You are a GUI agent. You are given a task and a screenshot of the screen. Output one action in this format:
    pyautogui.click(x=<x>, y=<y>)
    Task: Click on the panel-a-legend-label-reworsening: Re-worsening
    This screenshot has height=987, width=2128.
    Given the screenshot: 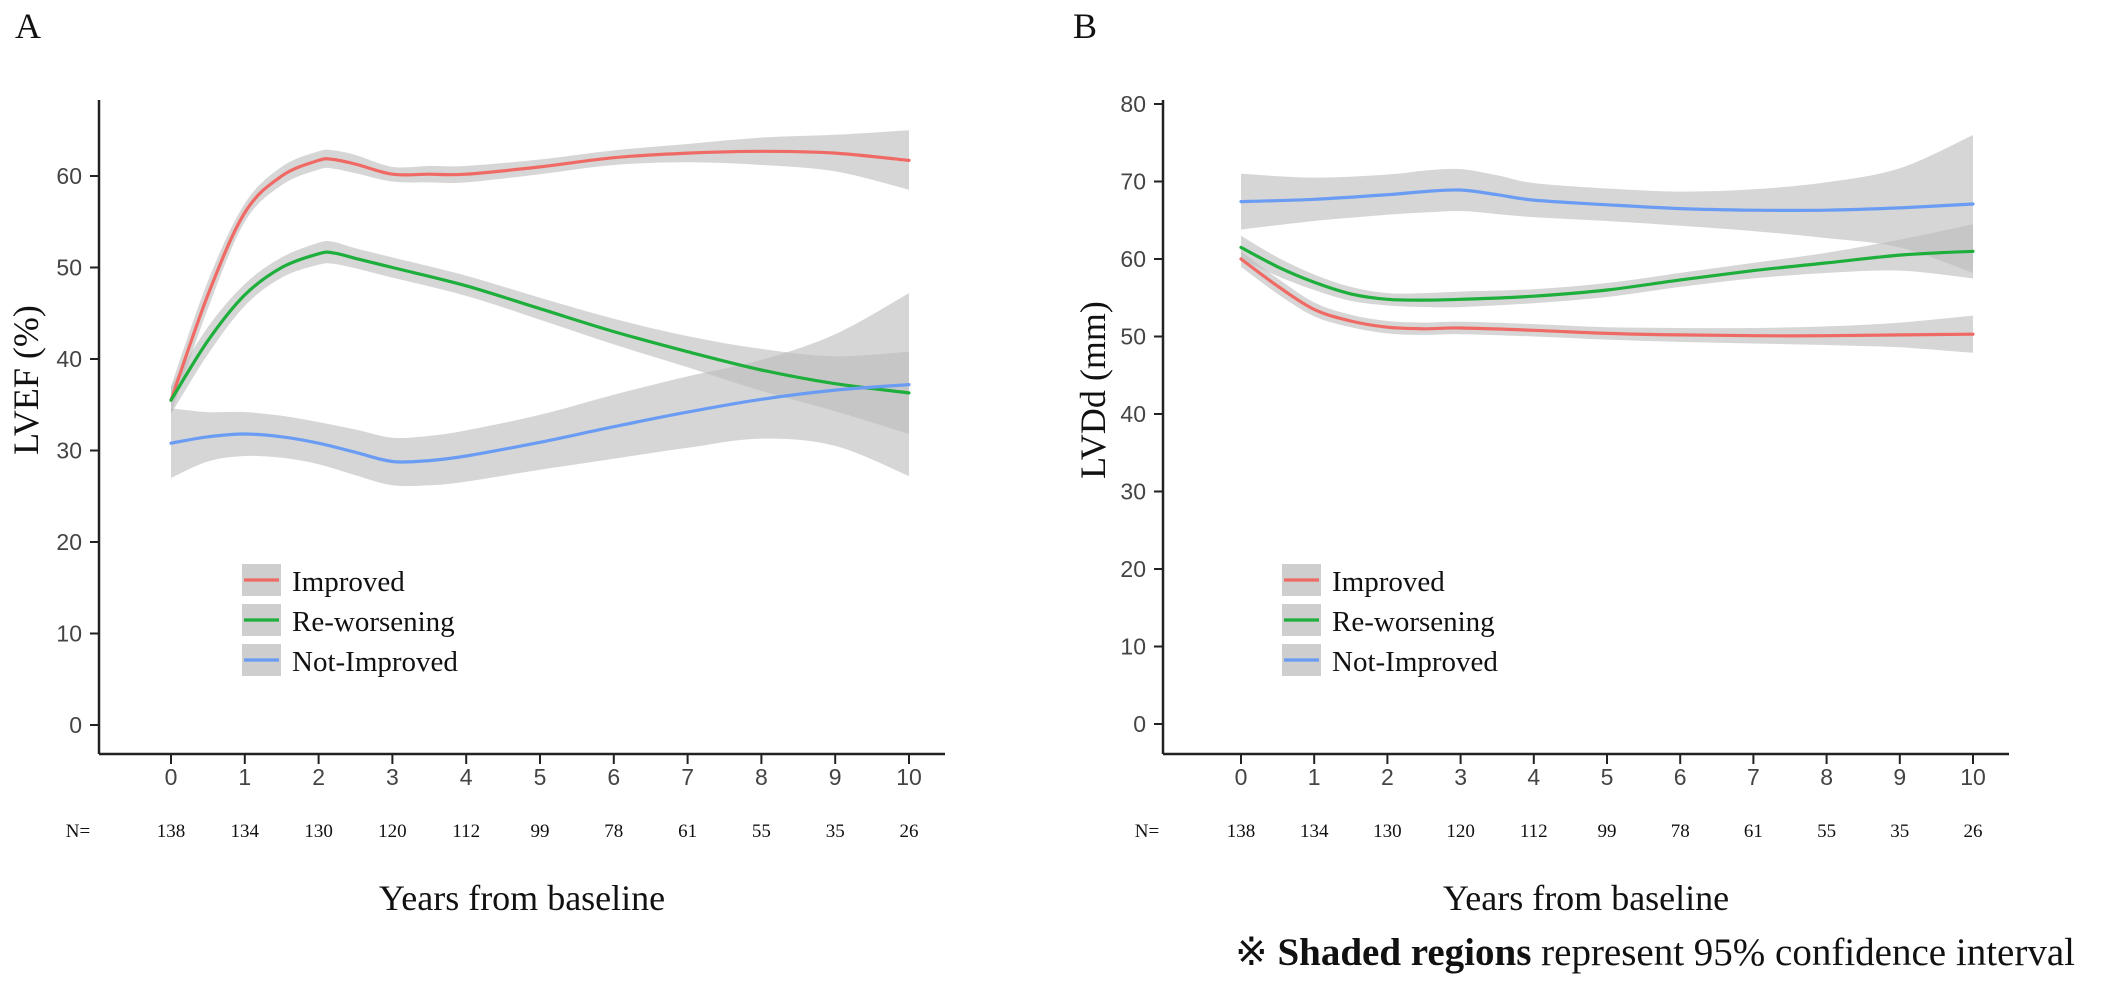 What is the action you would take?
    pyautogui.click(x=373, y=622)
    